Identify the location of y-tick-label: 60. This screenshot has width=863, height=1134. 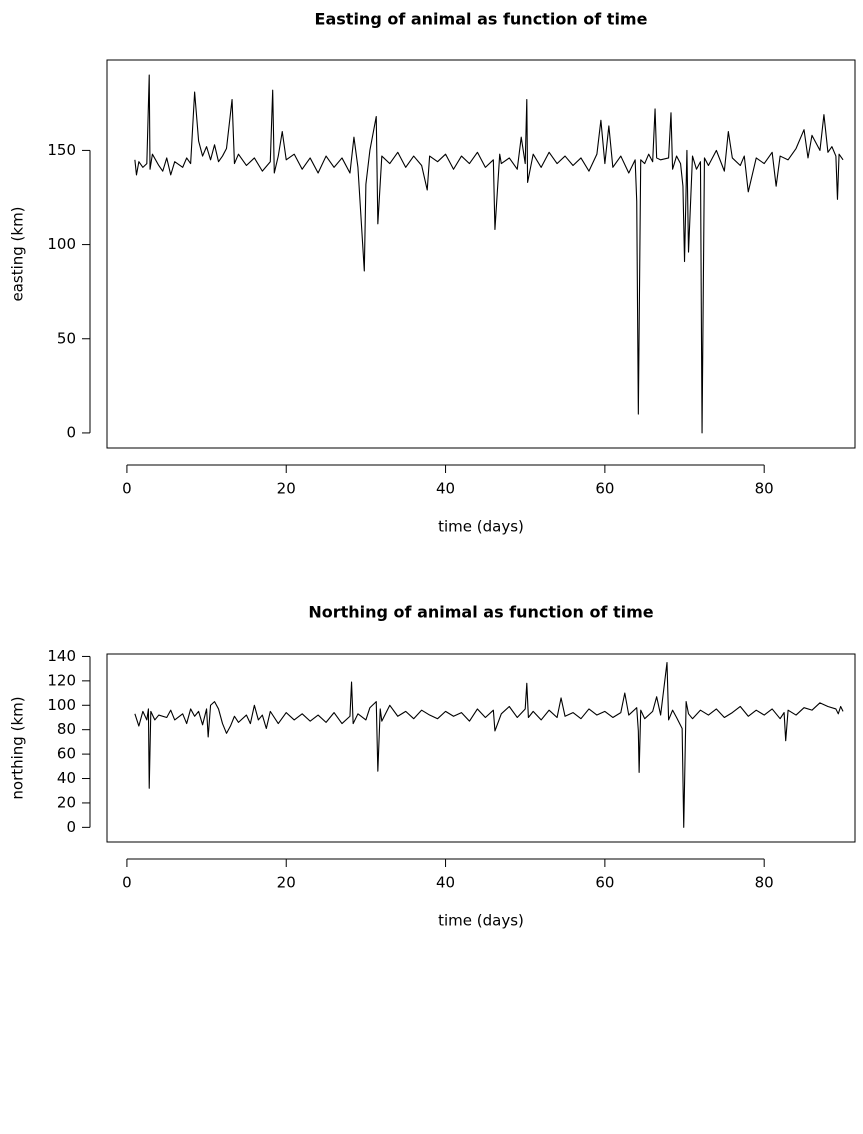
(66, 754).